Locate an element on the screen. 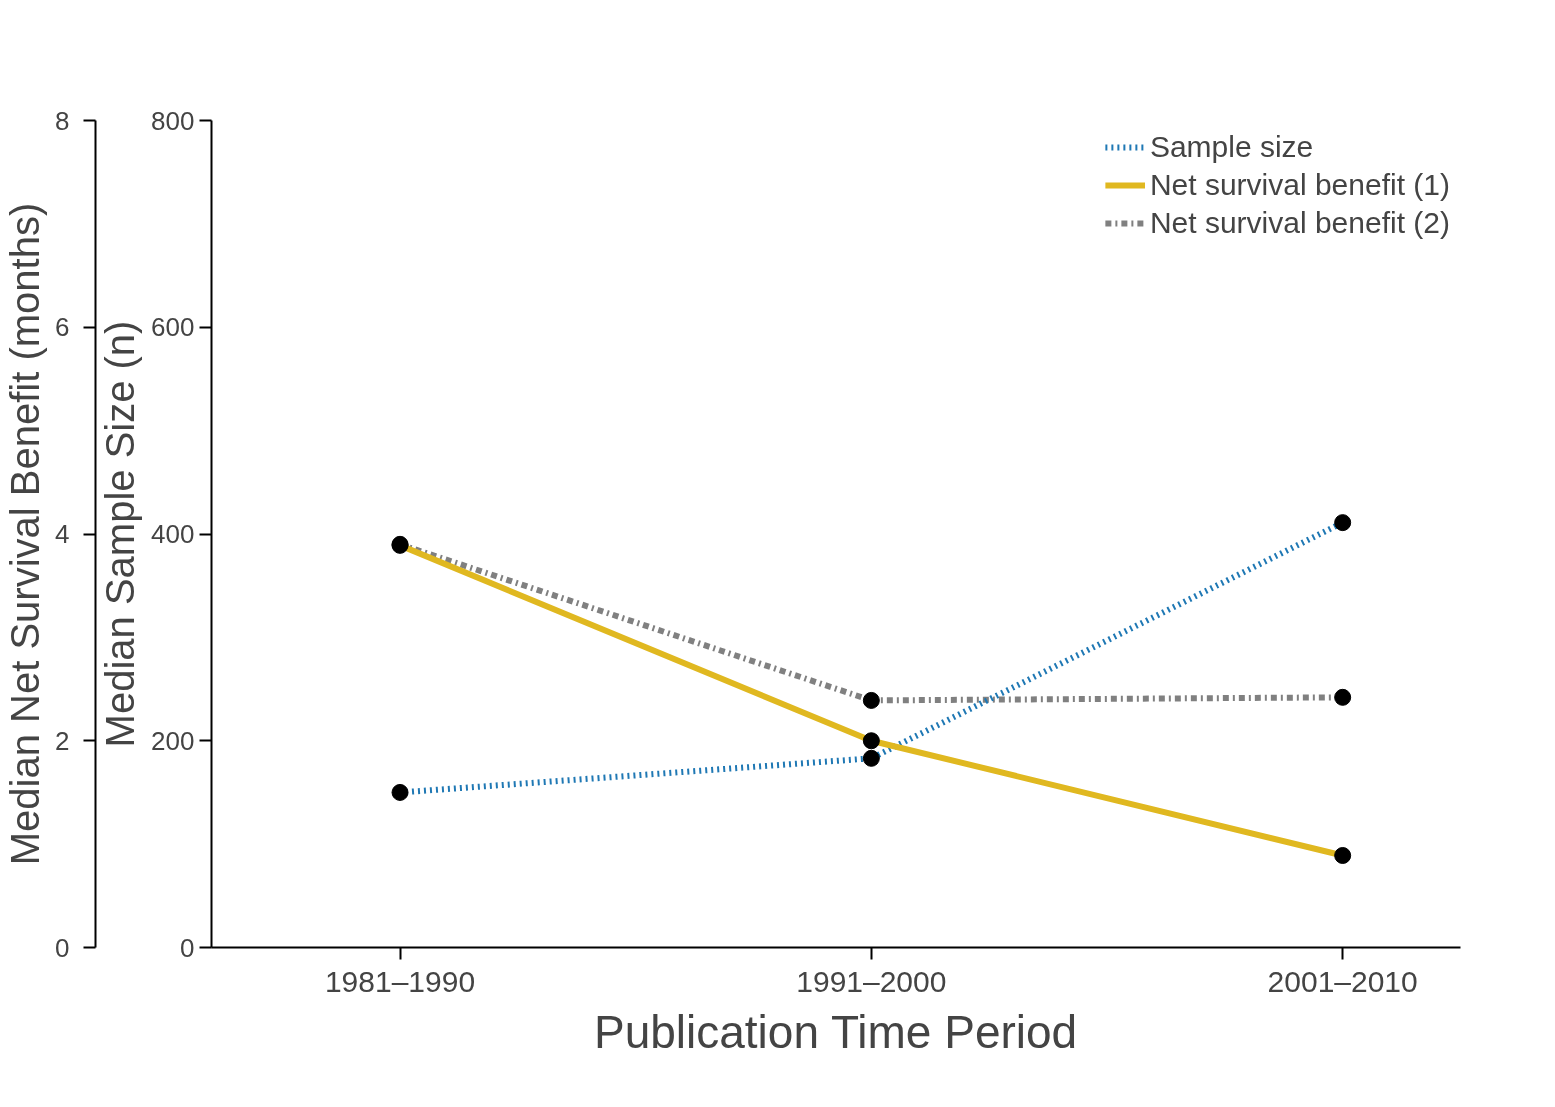 This screenshot has width=1555, height=1107. y-tick-label: 0 is located at coordinates (187, 947).